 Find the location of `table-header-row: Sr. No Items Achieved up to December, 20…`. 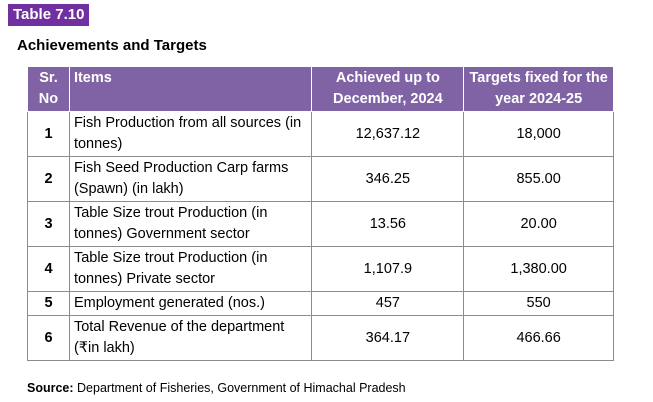

table-header-row: Sr. No Items Achieved up to December, 20… is located at coordinates (320, 89).